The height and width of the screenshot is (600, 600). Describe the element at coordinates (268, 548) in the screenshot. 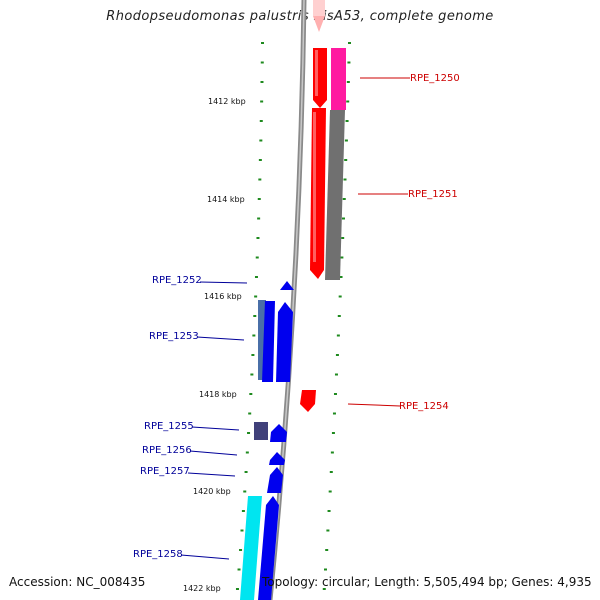

I see `gene-rpe-1258-arrow` at that location.